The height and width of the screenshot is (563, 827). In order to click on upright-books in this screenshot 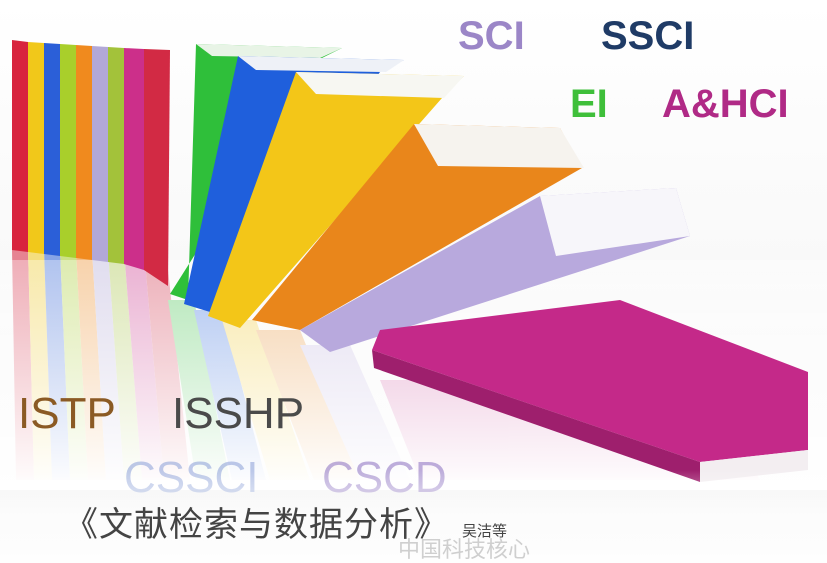, I will do `click(91, 163)`.